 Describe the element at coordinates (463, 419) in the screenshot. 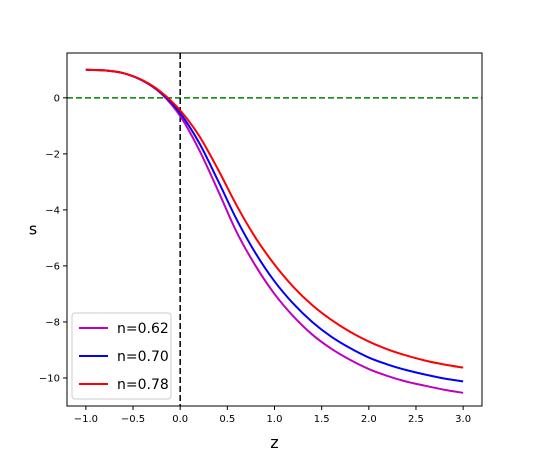

I see `x-tick-label: 3.0` at that location.